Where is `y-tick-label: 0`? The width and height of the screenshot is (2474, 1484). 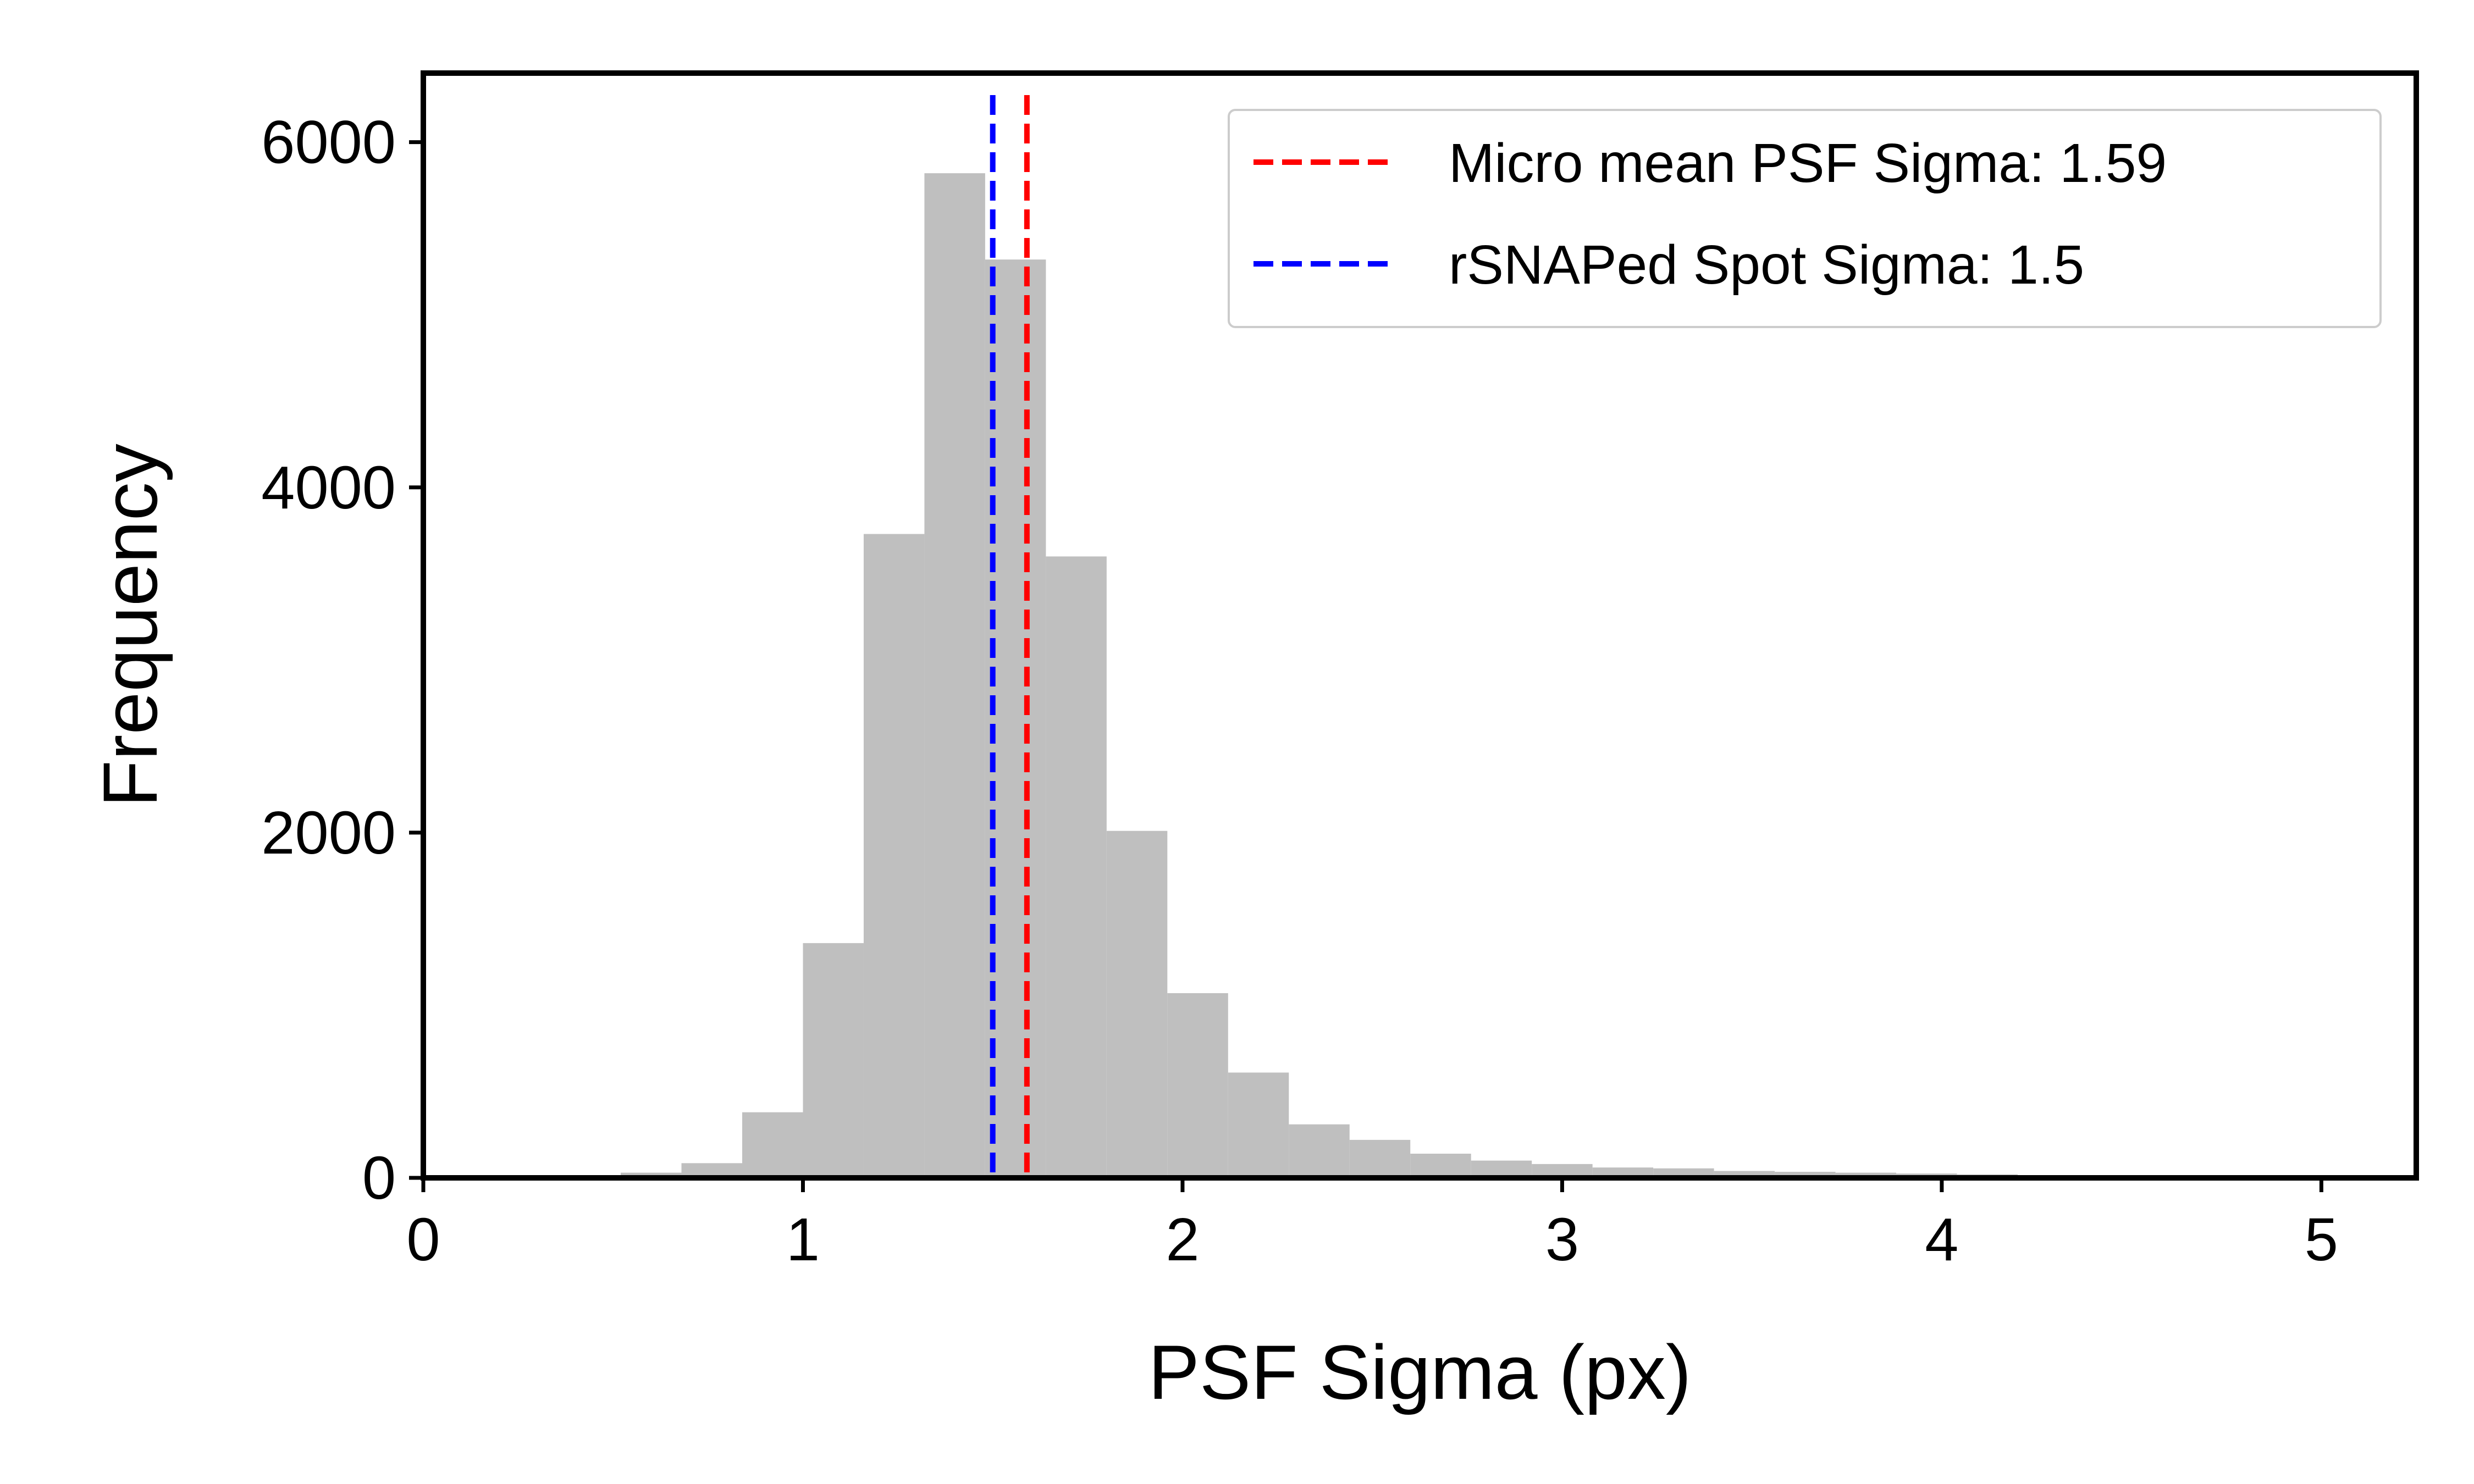
y-tick-label: 0 is located at coordinates (379, 1178).